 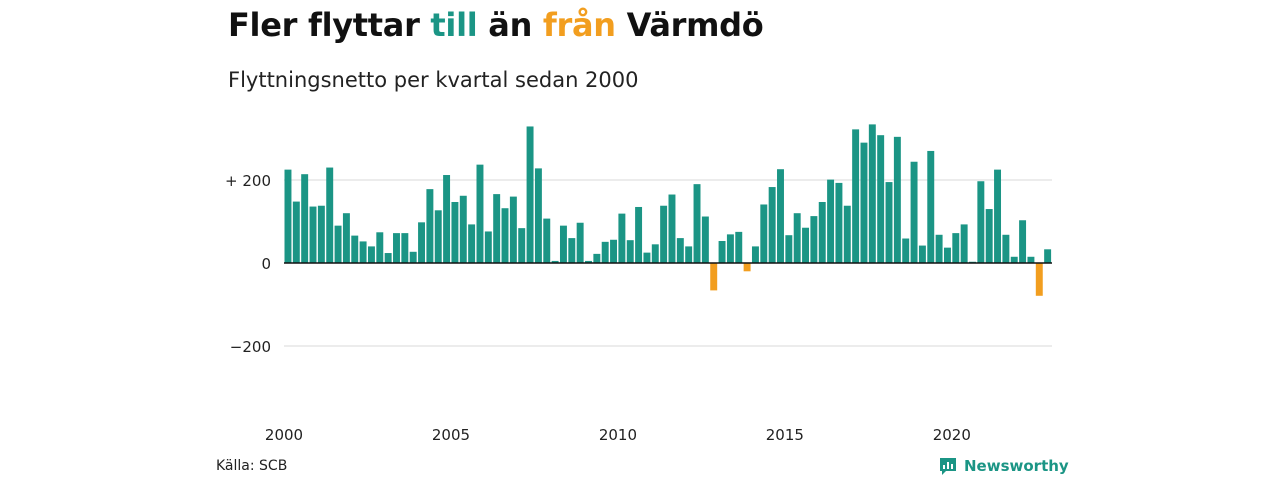 I want to click on title-part-3: Värmdö, so click(x=689, y=25).